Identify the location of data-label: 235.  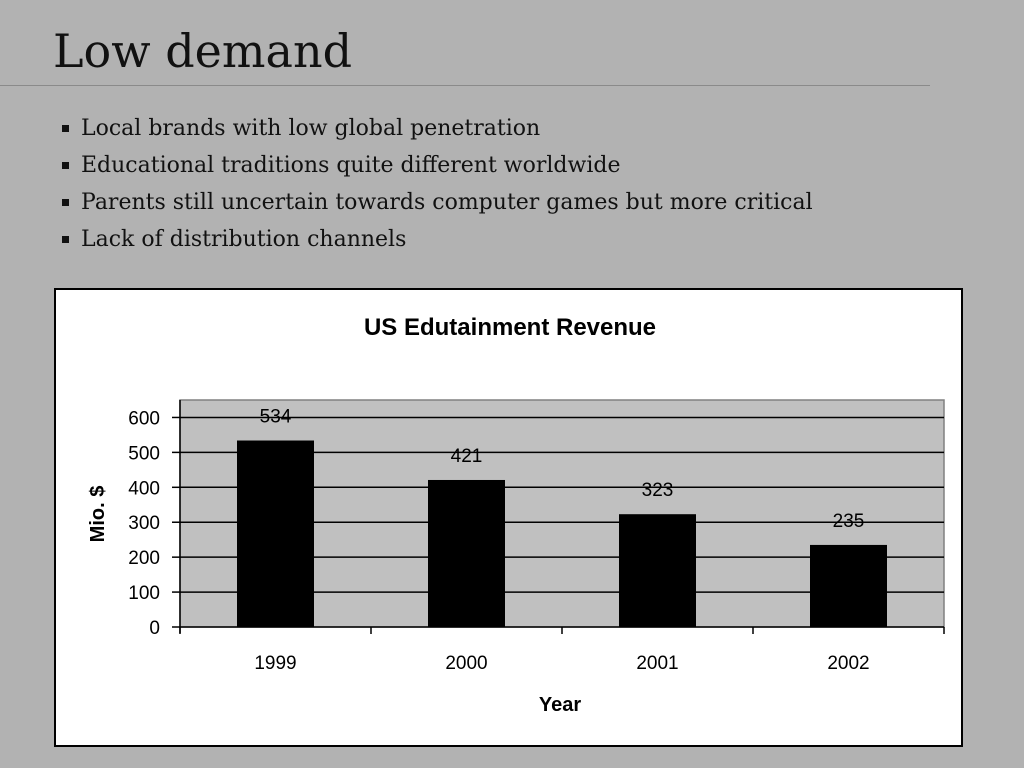
(849, 521).